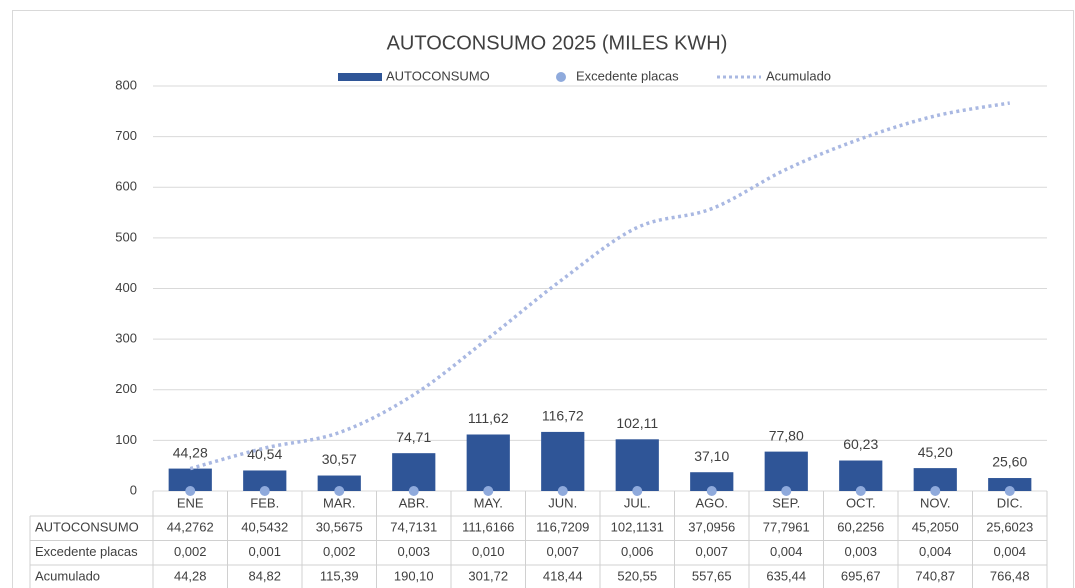 Image resolution: width=1075 pixels, height=588 pixels. I want to click on data-label: 116,72, so click(563, 416).